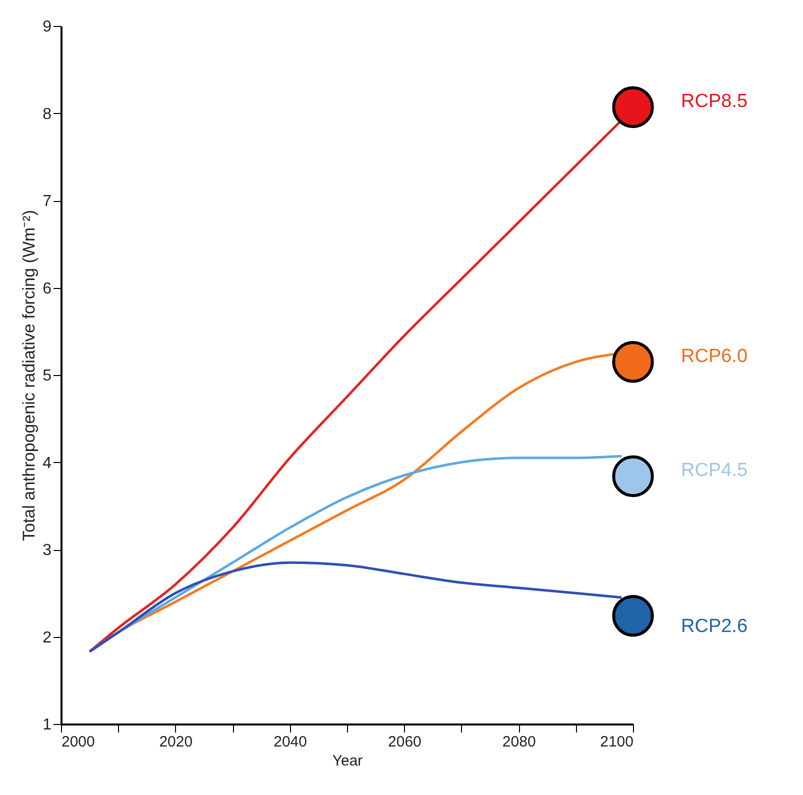  Describe the element at coordinates (47, 376) in the screenshot. I see `y-tick-label: 5` at that location.